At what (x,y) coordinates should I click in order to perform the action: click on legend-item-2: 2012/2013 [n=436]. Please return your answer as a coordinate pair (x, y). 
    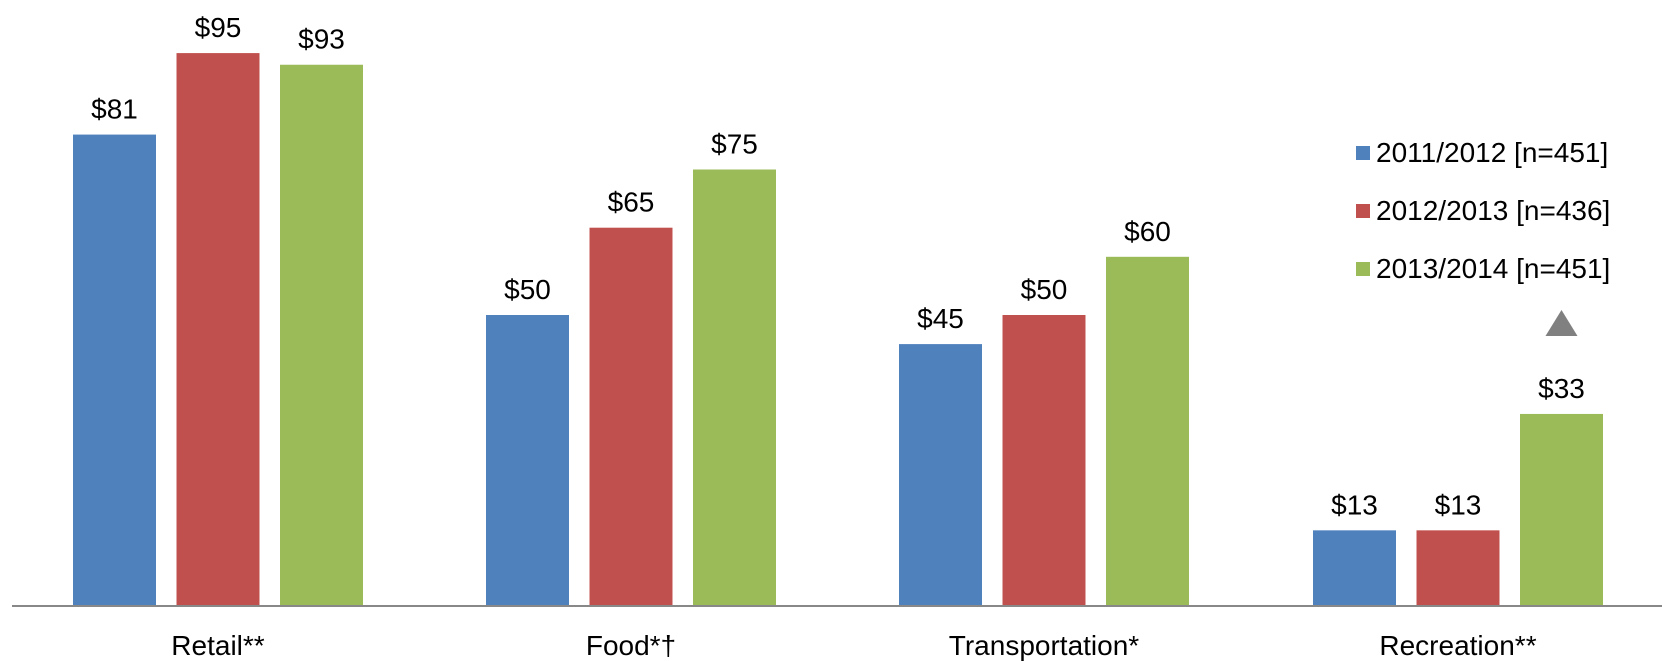
    Looking at the image, I should click on (1483, 211).